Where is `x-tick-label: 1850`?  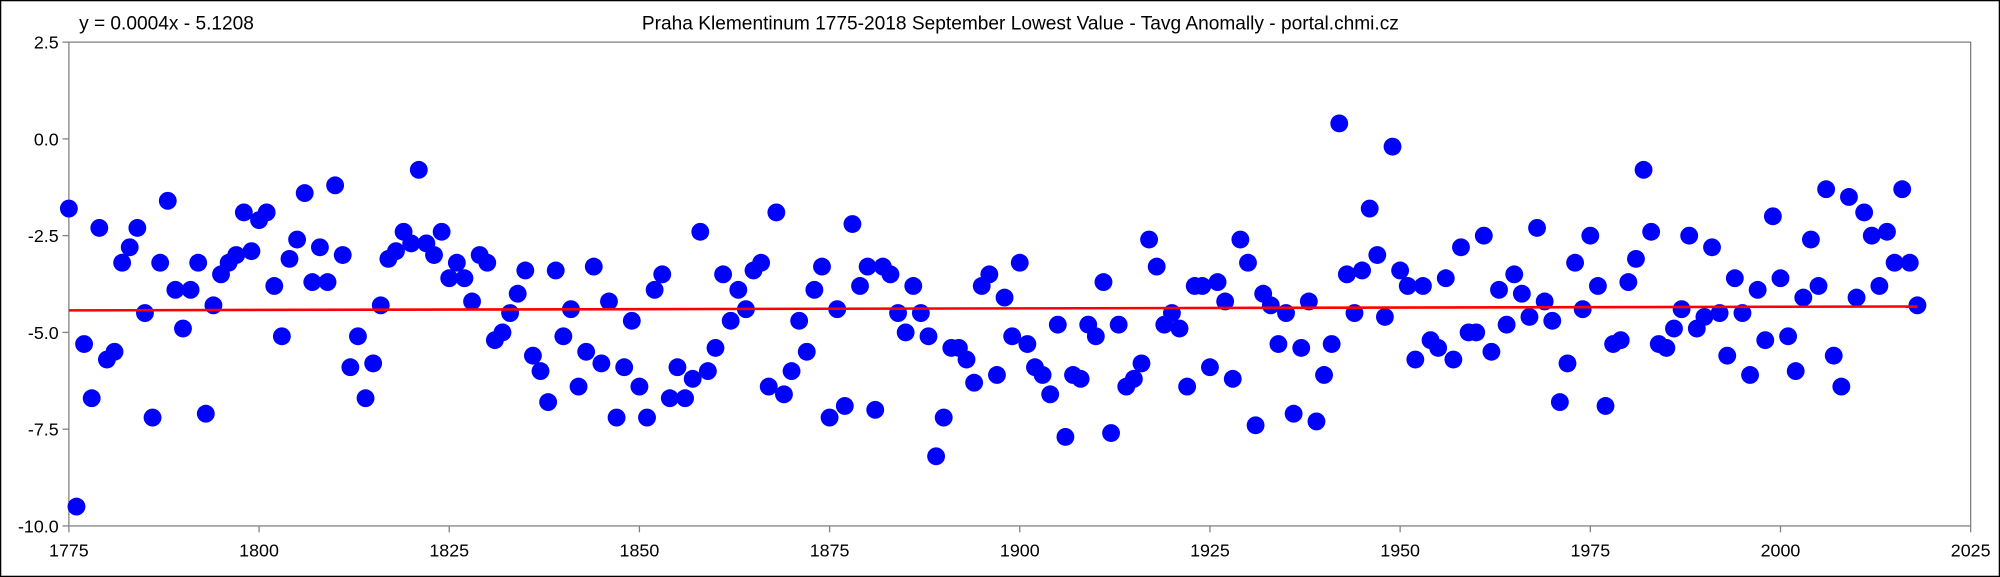
x-tick-label: 1850 is located at coordinates (640, 551).